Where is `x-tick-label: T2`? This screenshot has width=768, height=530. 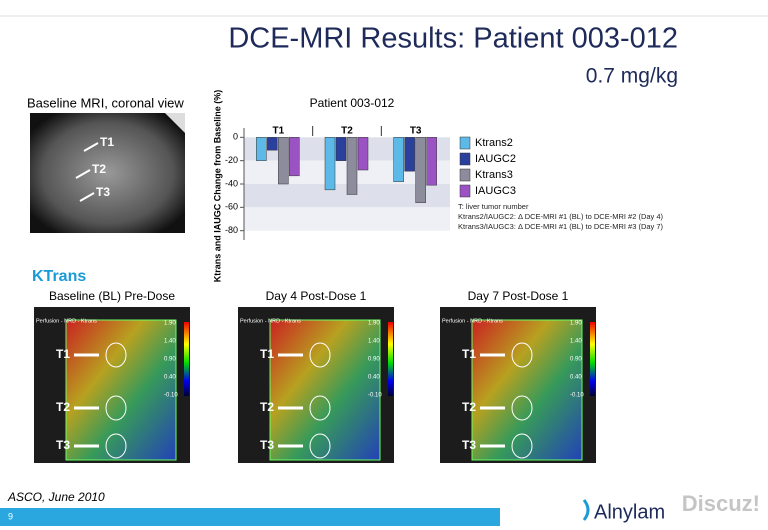 x-tick-label: T2 is located at coordinates (347, 131).